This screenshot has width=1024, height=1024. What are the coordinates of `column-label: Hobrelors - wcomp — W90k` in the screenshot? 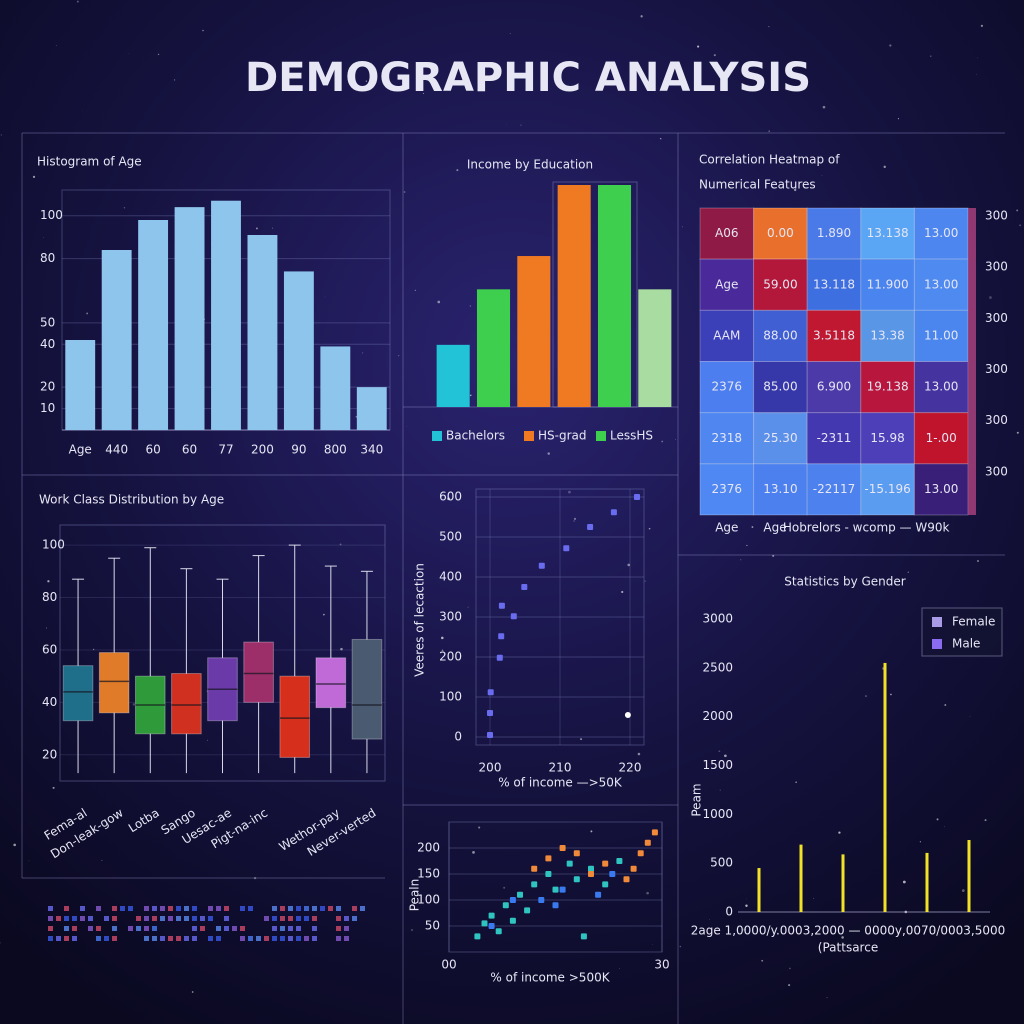 It's located at (866, 528).